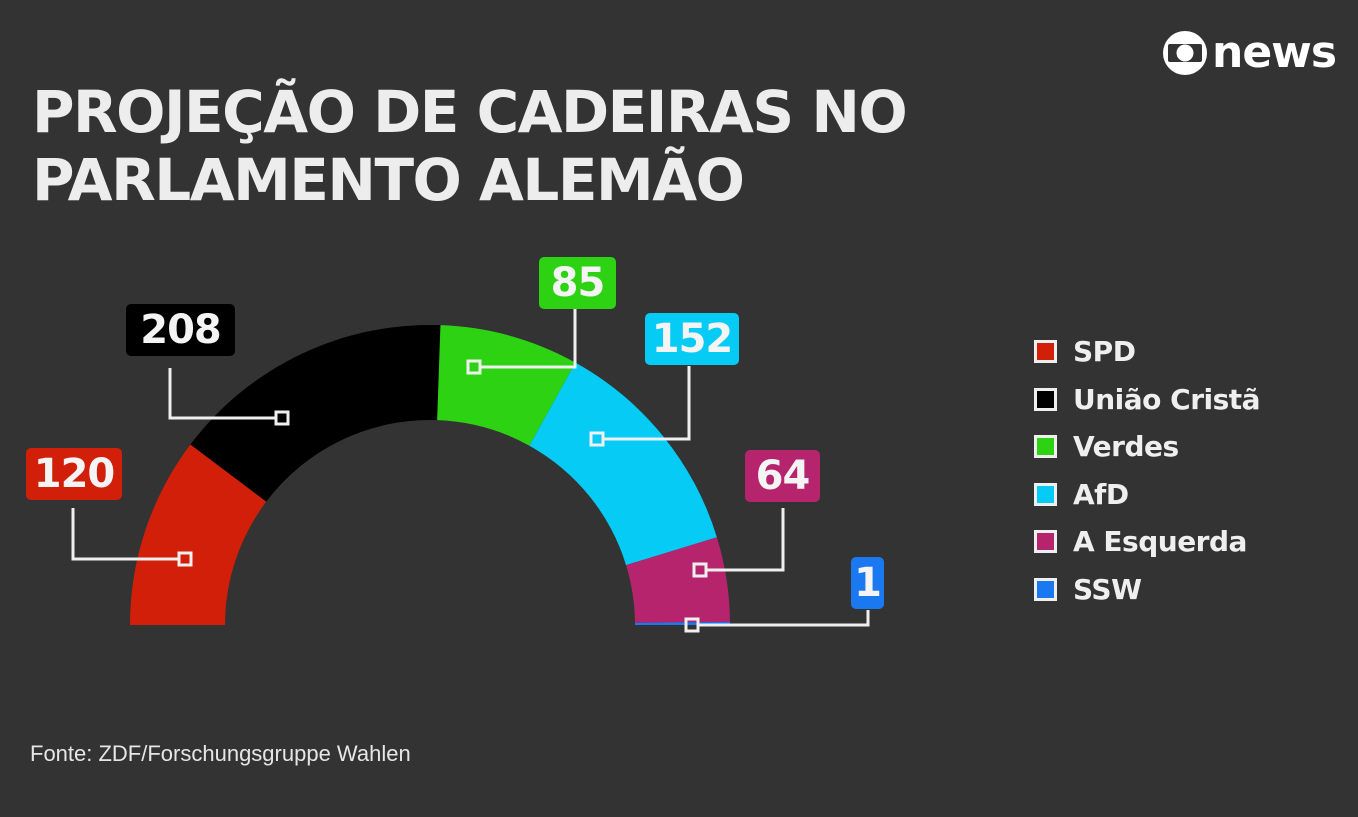  Describe the element at coordinates (1045, 542) in the screenshot. I see `legend-swatch-esquerda` at that location.